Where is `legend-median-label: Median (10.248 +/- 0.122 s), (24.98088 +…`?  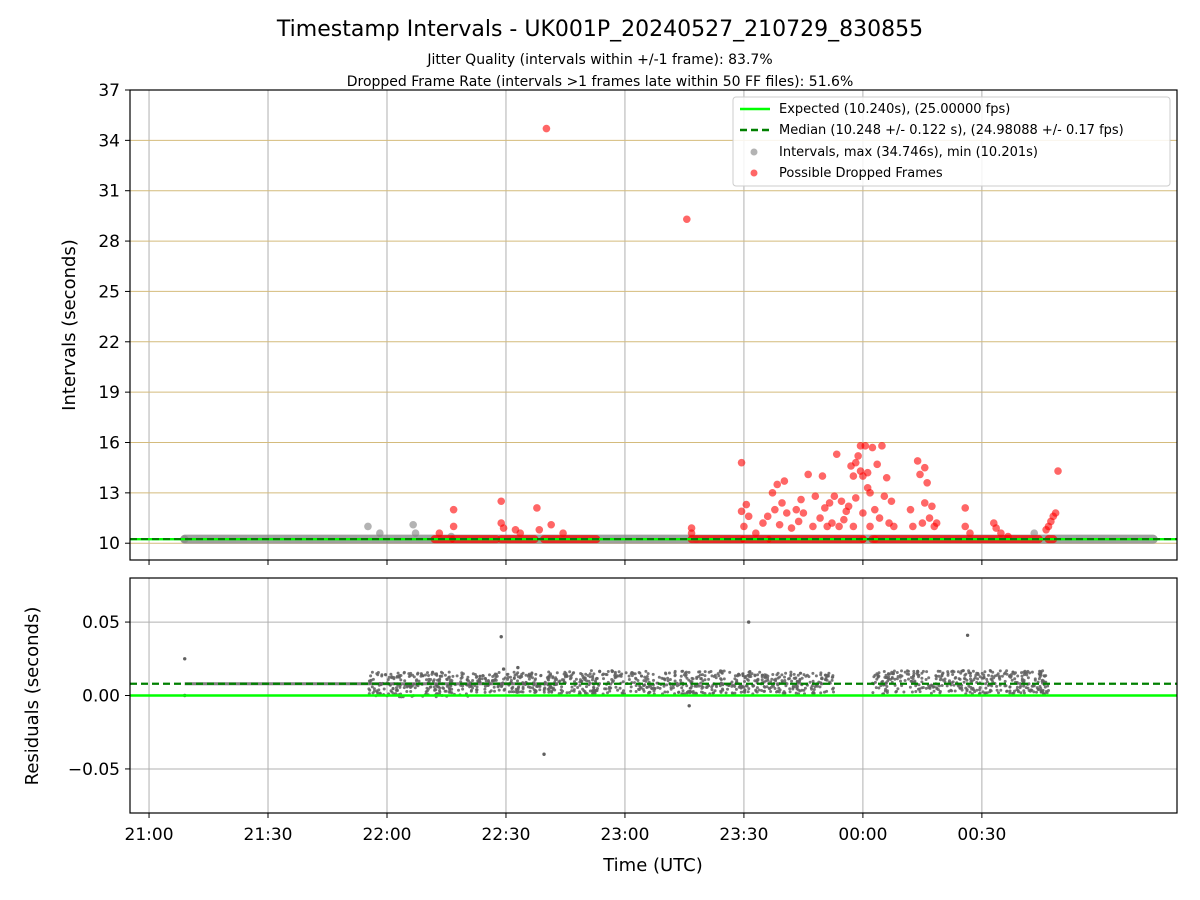 legend-median-label: Median (10.248 +/- 0.122 s), (24.98088 +… is located at coordinates (951, 130).